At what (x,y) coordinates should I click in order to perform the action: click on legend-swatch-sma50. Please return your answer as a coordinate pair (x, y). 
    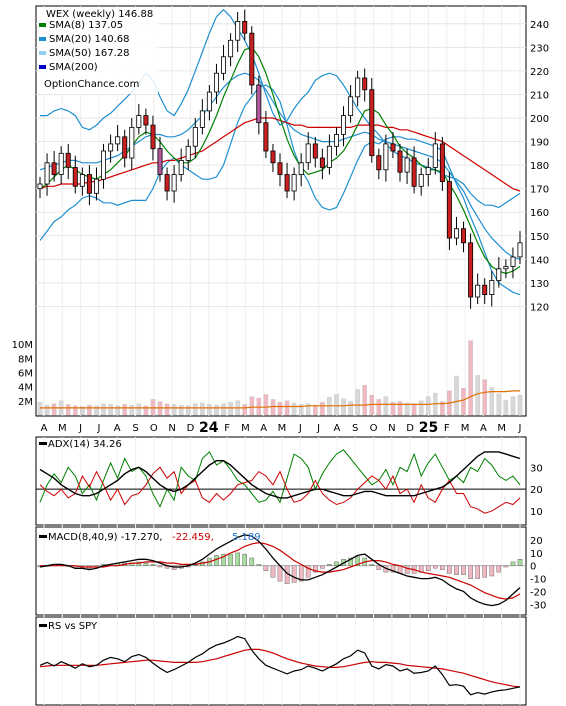
    Looking at the image, I should click on (42, 53).